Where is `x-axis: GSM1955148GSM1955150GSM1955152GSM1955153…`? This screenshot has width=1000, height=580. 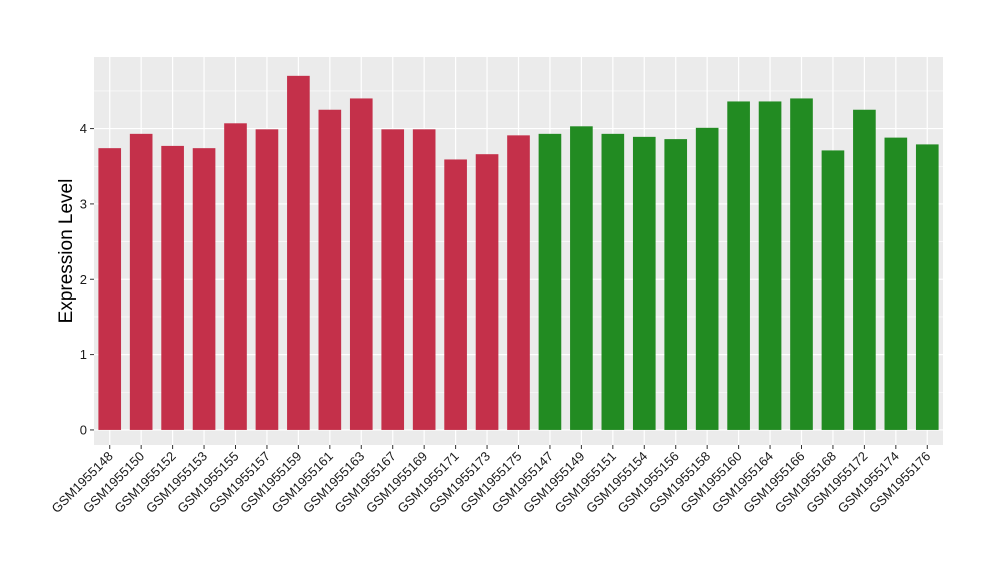 x-axis: GSM1955148GSM1955150GSM1955152GSM1955153… is located at coordinates (491, 480).